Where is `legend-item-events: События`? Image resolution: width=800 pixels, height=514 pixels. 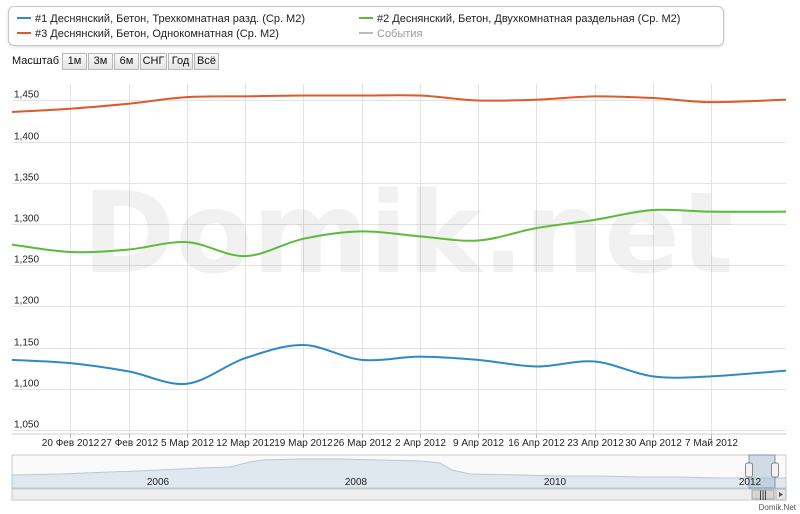 legend-item-events: События is located at coordinates (390, 34).